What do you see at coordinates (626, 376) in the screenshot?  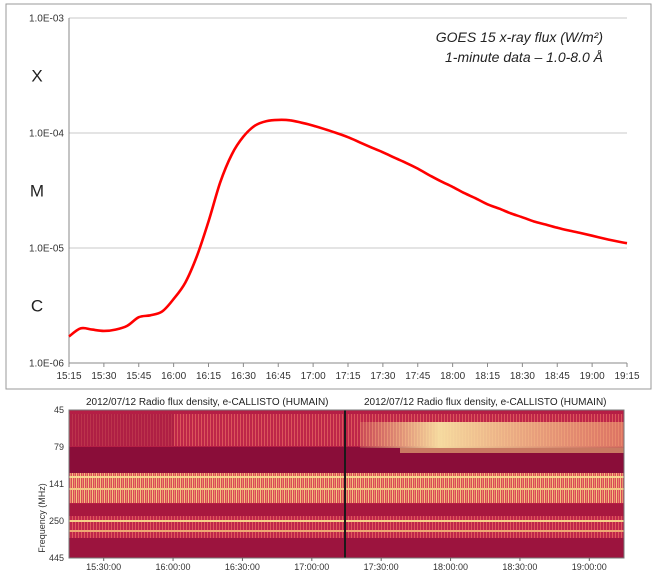 I see `x-tick-label: 19:15` at bounding box center [626, 376].